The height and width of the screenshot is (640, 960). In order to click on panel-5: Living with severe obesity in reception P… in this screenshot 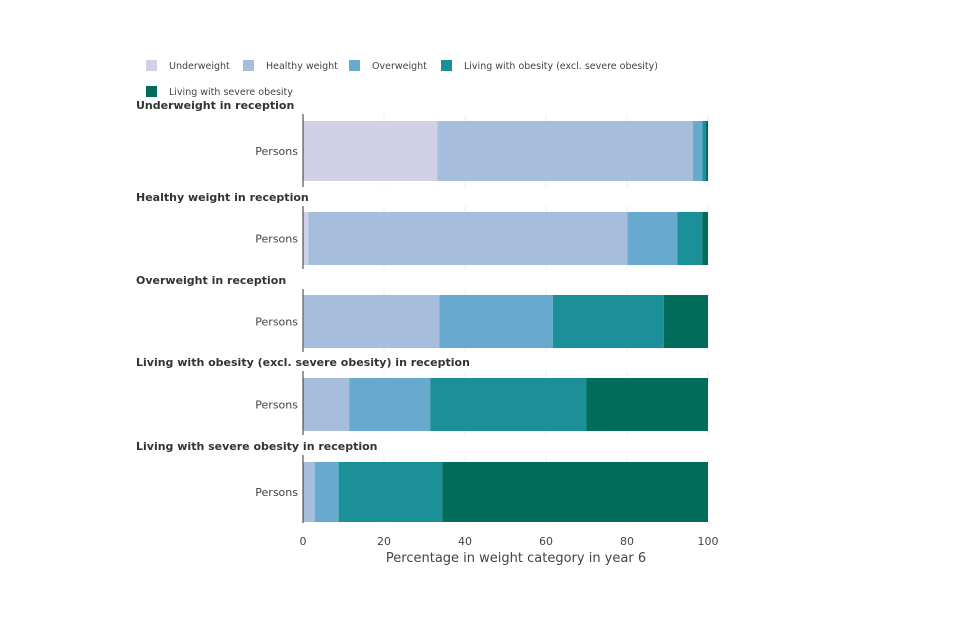, I will do `click(422, 481)`.